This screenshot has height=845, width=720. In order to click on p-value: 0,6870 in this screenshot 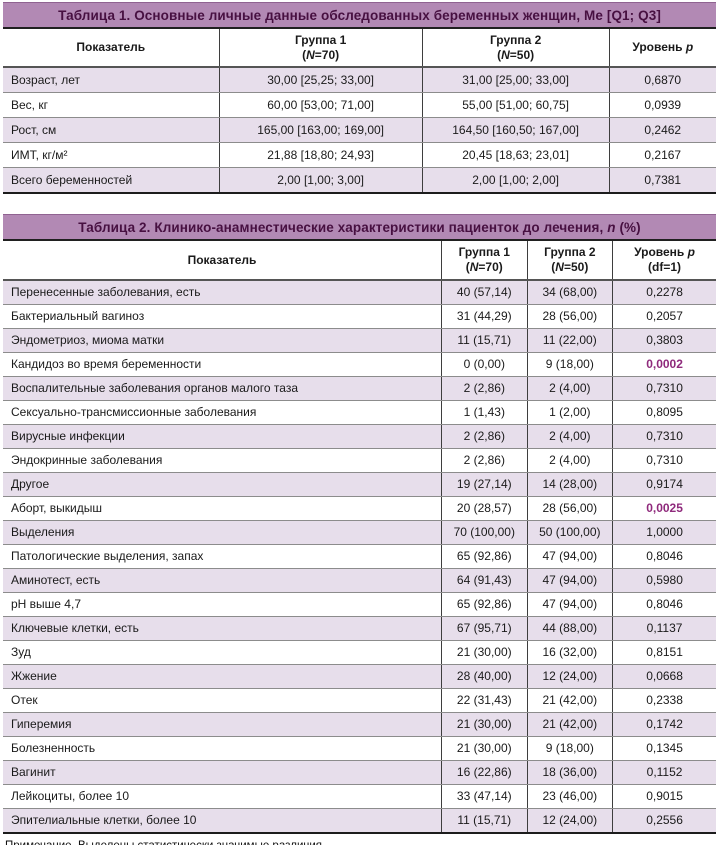, I will do `click(662, 80)`.